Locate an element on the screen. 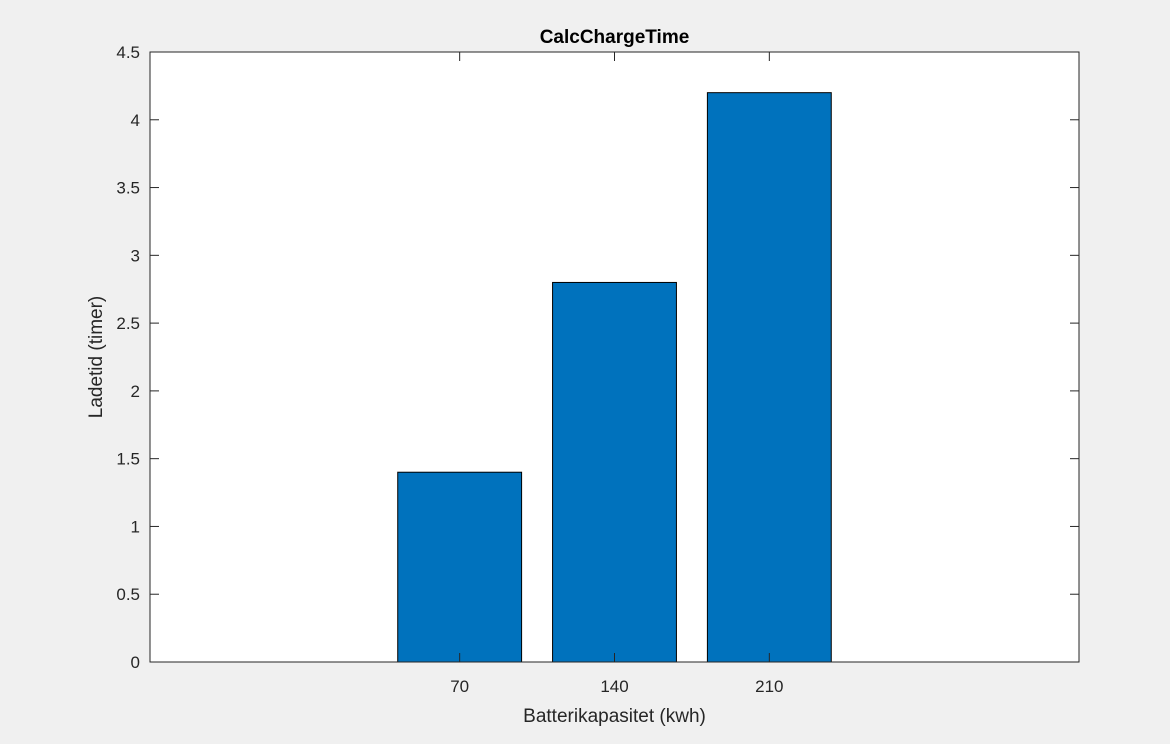  y-tick-label-2: 2 is located at coordinates (135, 391).